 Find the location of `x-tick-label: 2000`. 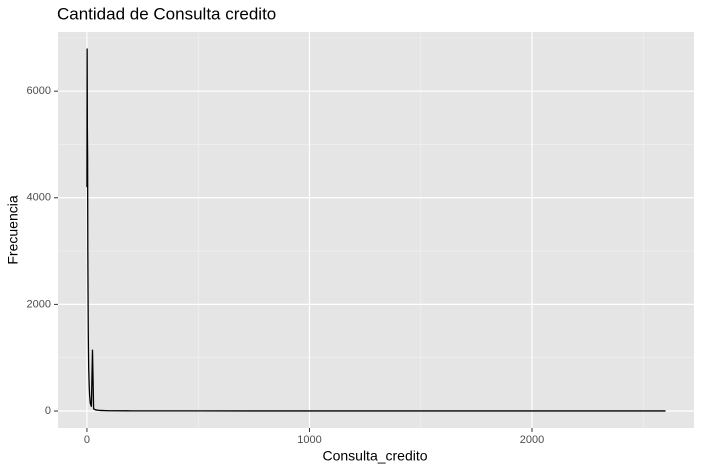

x-tick-label: 2000 is located at coordinates (532, 440).